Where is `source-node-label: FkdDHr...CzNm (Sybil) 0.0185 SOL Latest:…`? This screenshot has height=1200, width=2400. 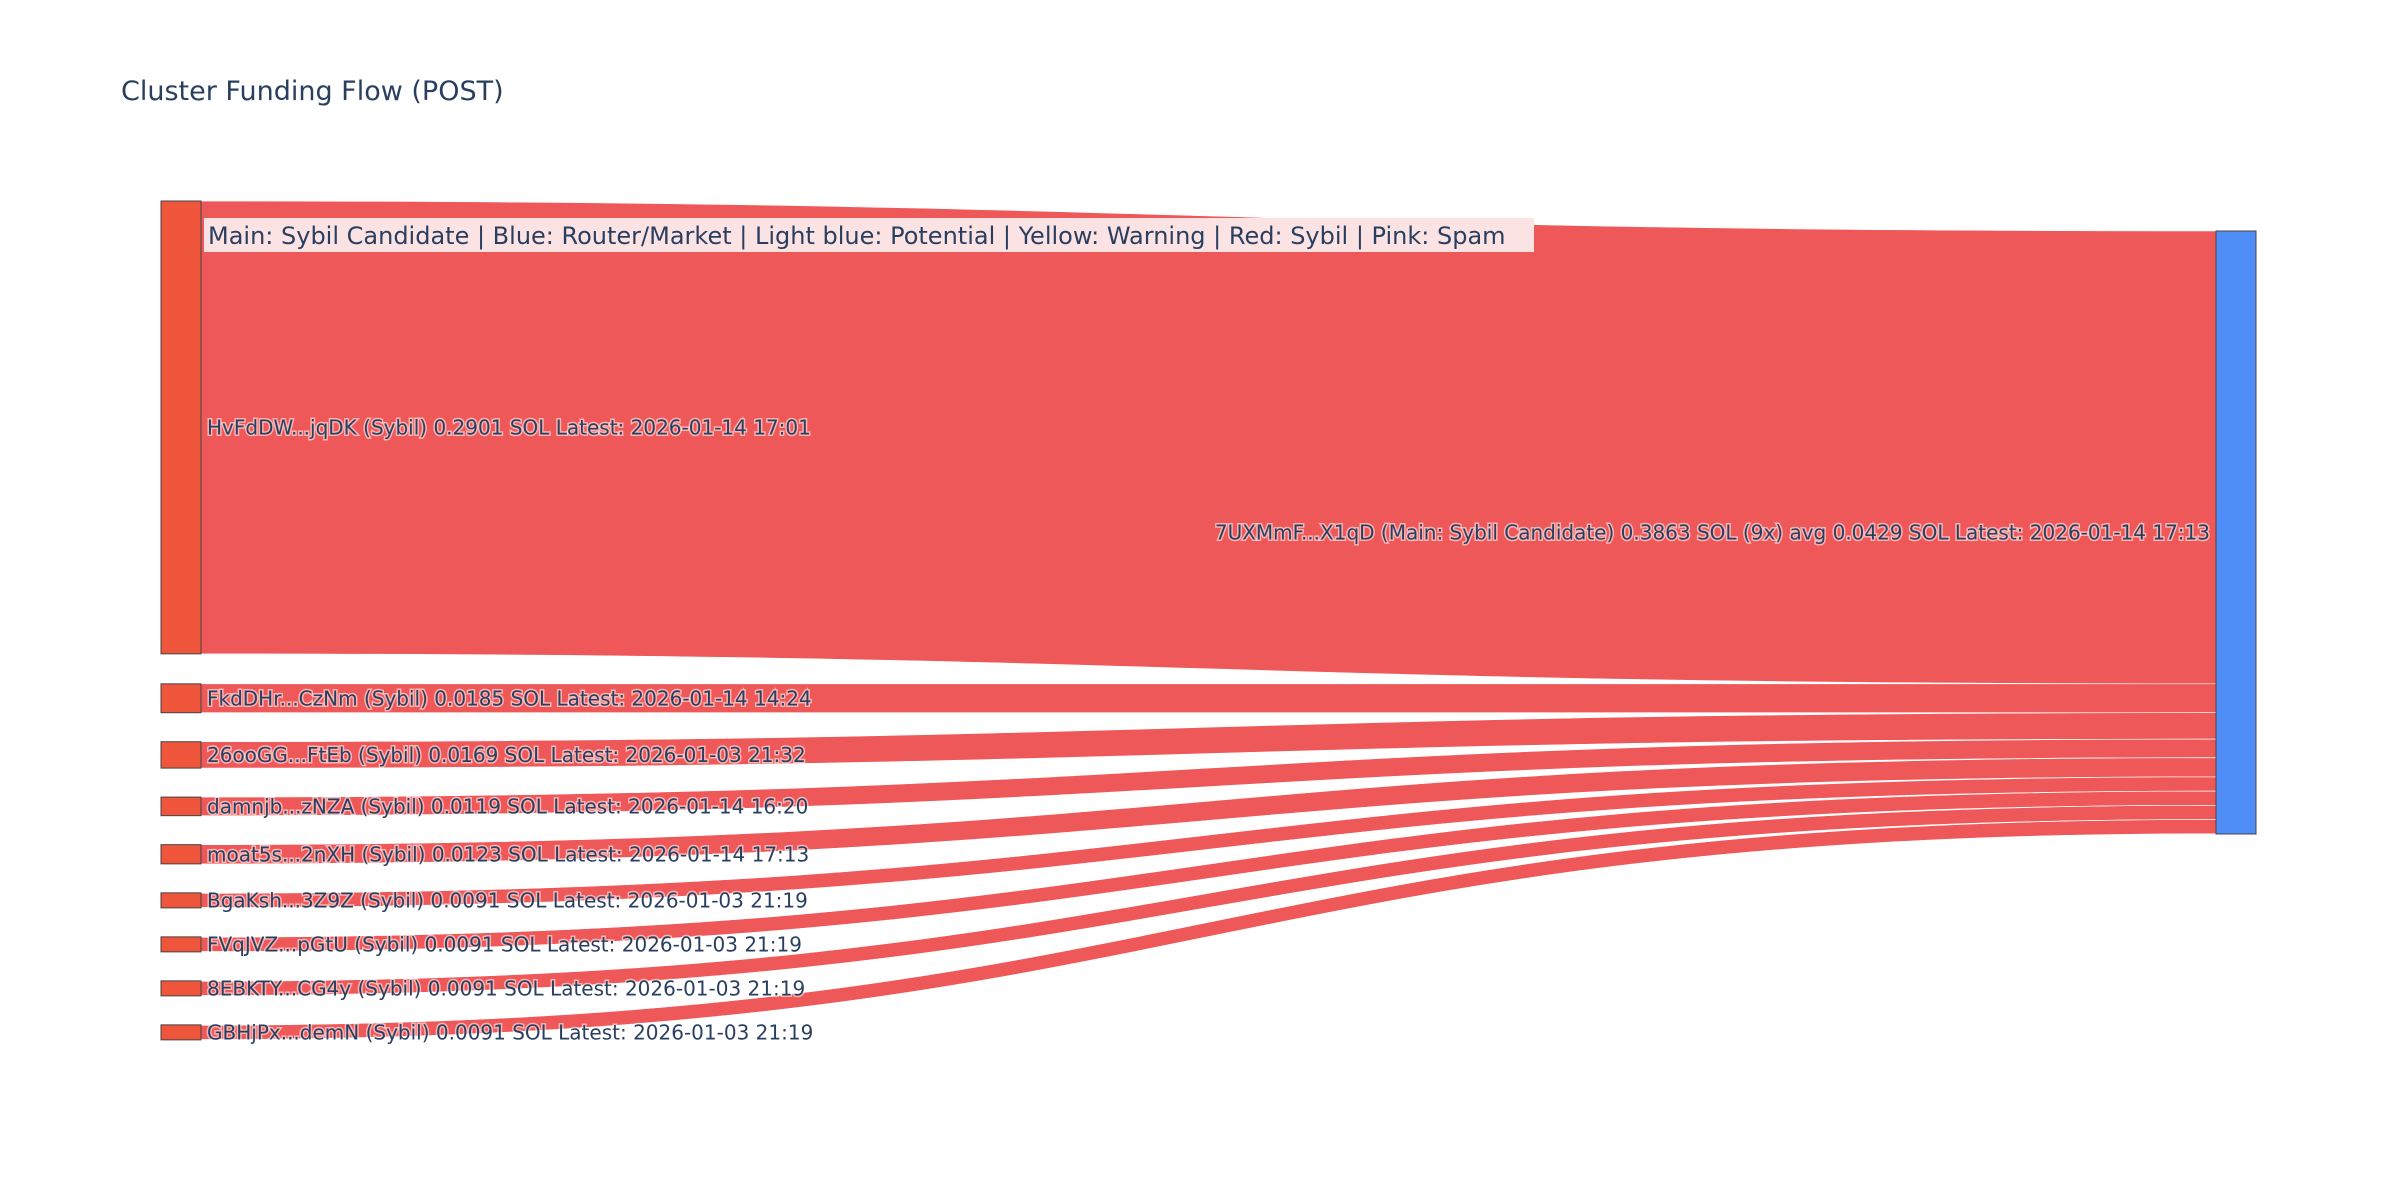 source-node-label: FkdDHr...CzNm (Sybil) 0.0185 SOL Latest:… is located at coordinates (509, 698).